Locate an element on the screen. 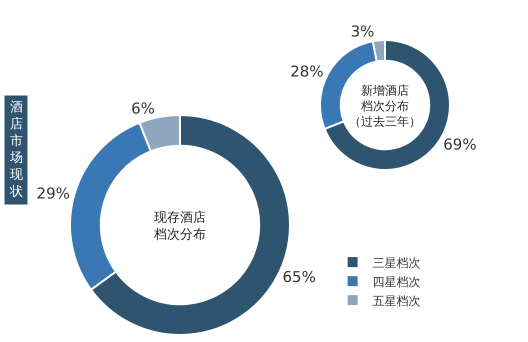 This screenshot has height=342, width=528. legend-label: 四星档次 is located at coordinates (396, 281).